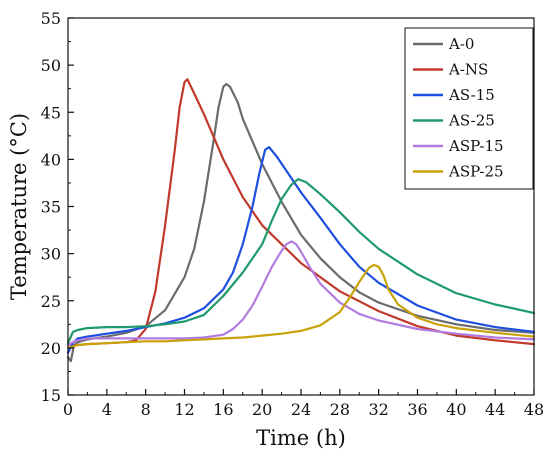 The image size is (550, 462). What do you see at coordinates (301, 409) in the screenshot?
I see `x-tick-label: 24` at bounding box center [301, 409].